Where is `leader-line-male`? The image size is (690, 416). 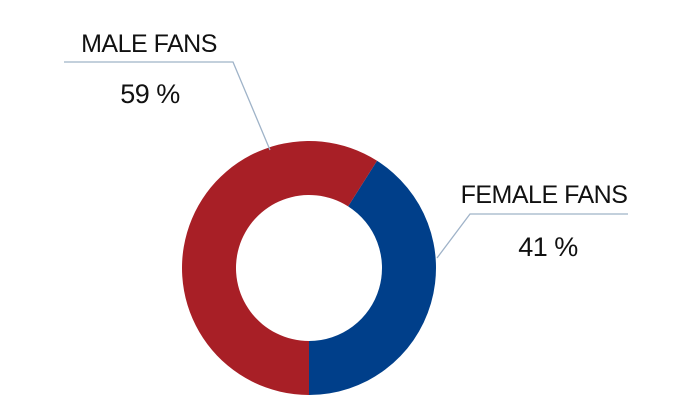
leader-line-male is located at coordinates (167, 106).